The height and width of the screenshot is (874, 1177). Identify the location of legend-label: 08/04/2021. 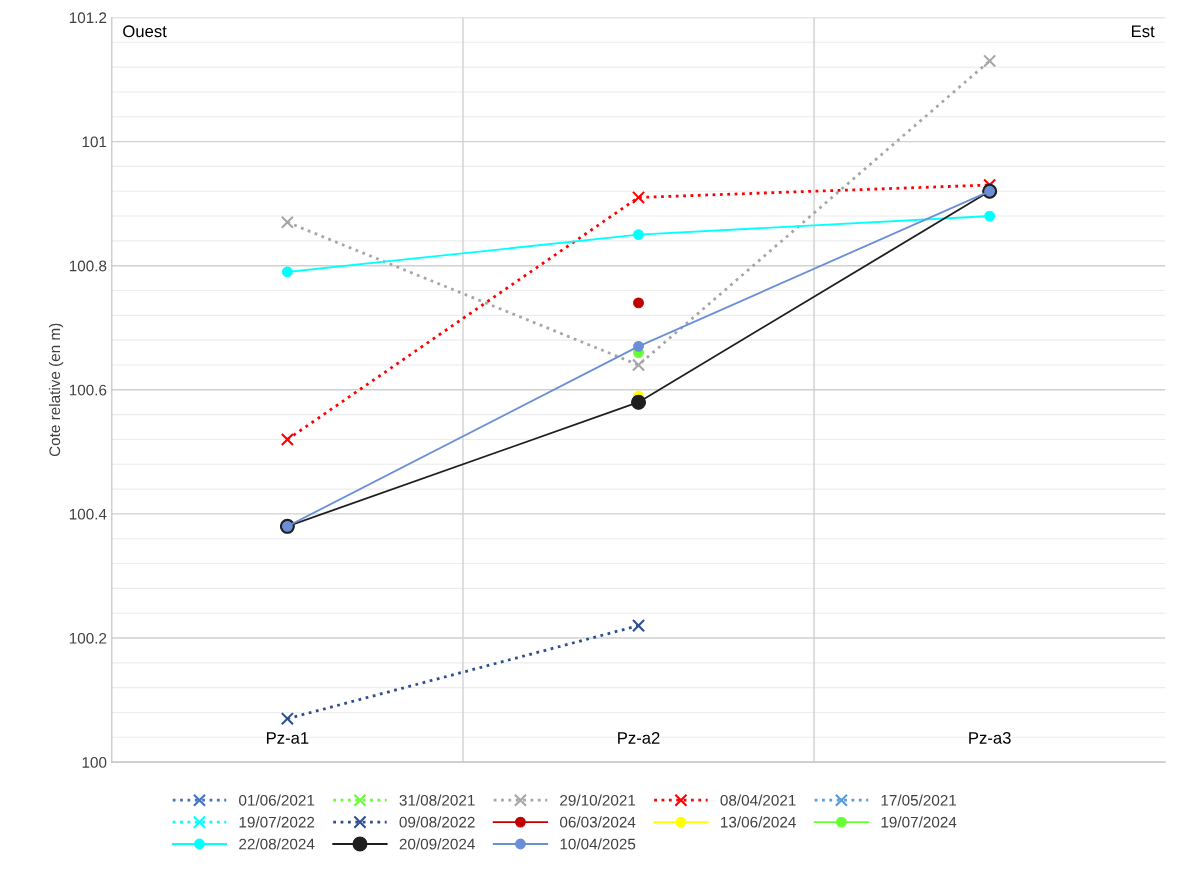
(758, 800).